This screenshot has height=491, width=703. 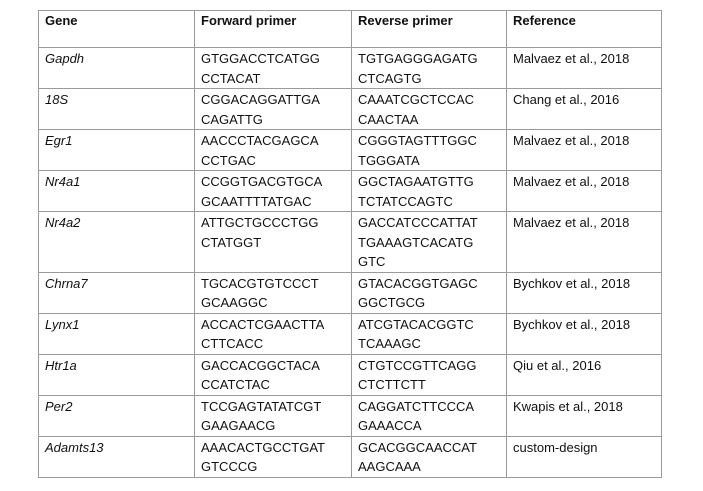 What do you see at coordinates (116, 68) in the screenshot?
I see `gene-cell: Gapdh` at bounding box center [116, 68].